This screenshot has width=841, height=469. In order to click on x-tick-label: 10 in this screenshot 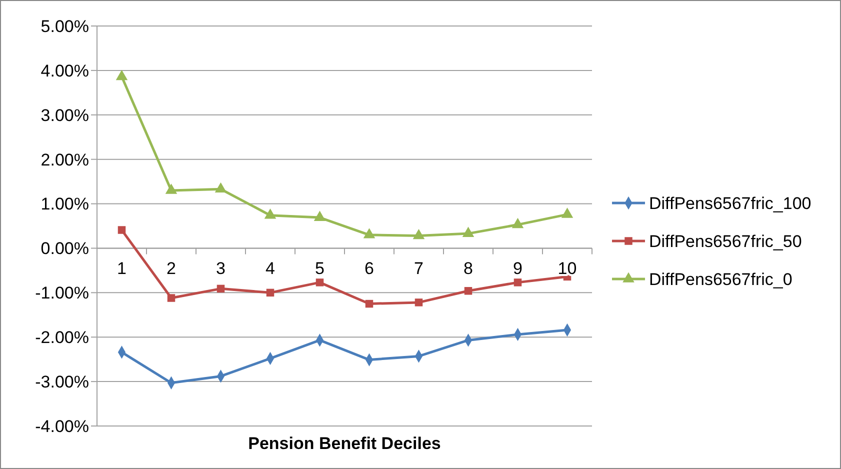, I will do `click(567, 268)`.